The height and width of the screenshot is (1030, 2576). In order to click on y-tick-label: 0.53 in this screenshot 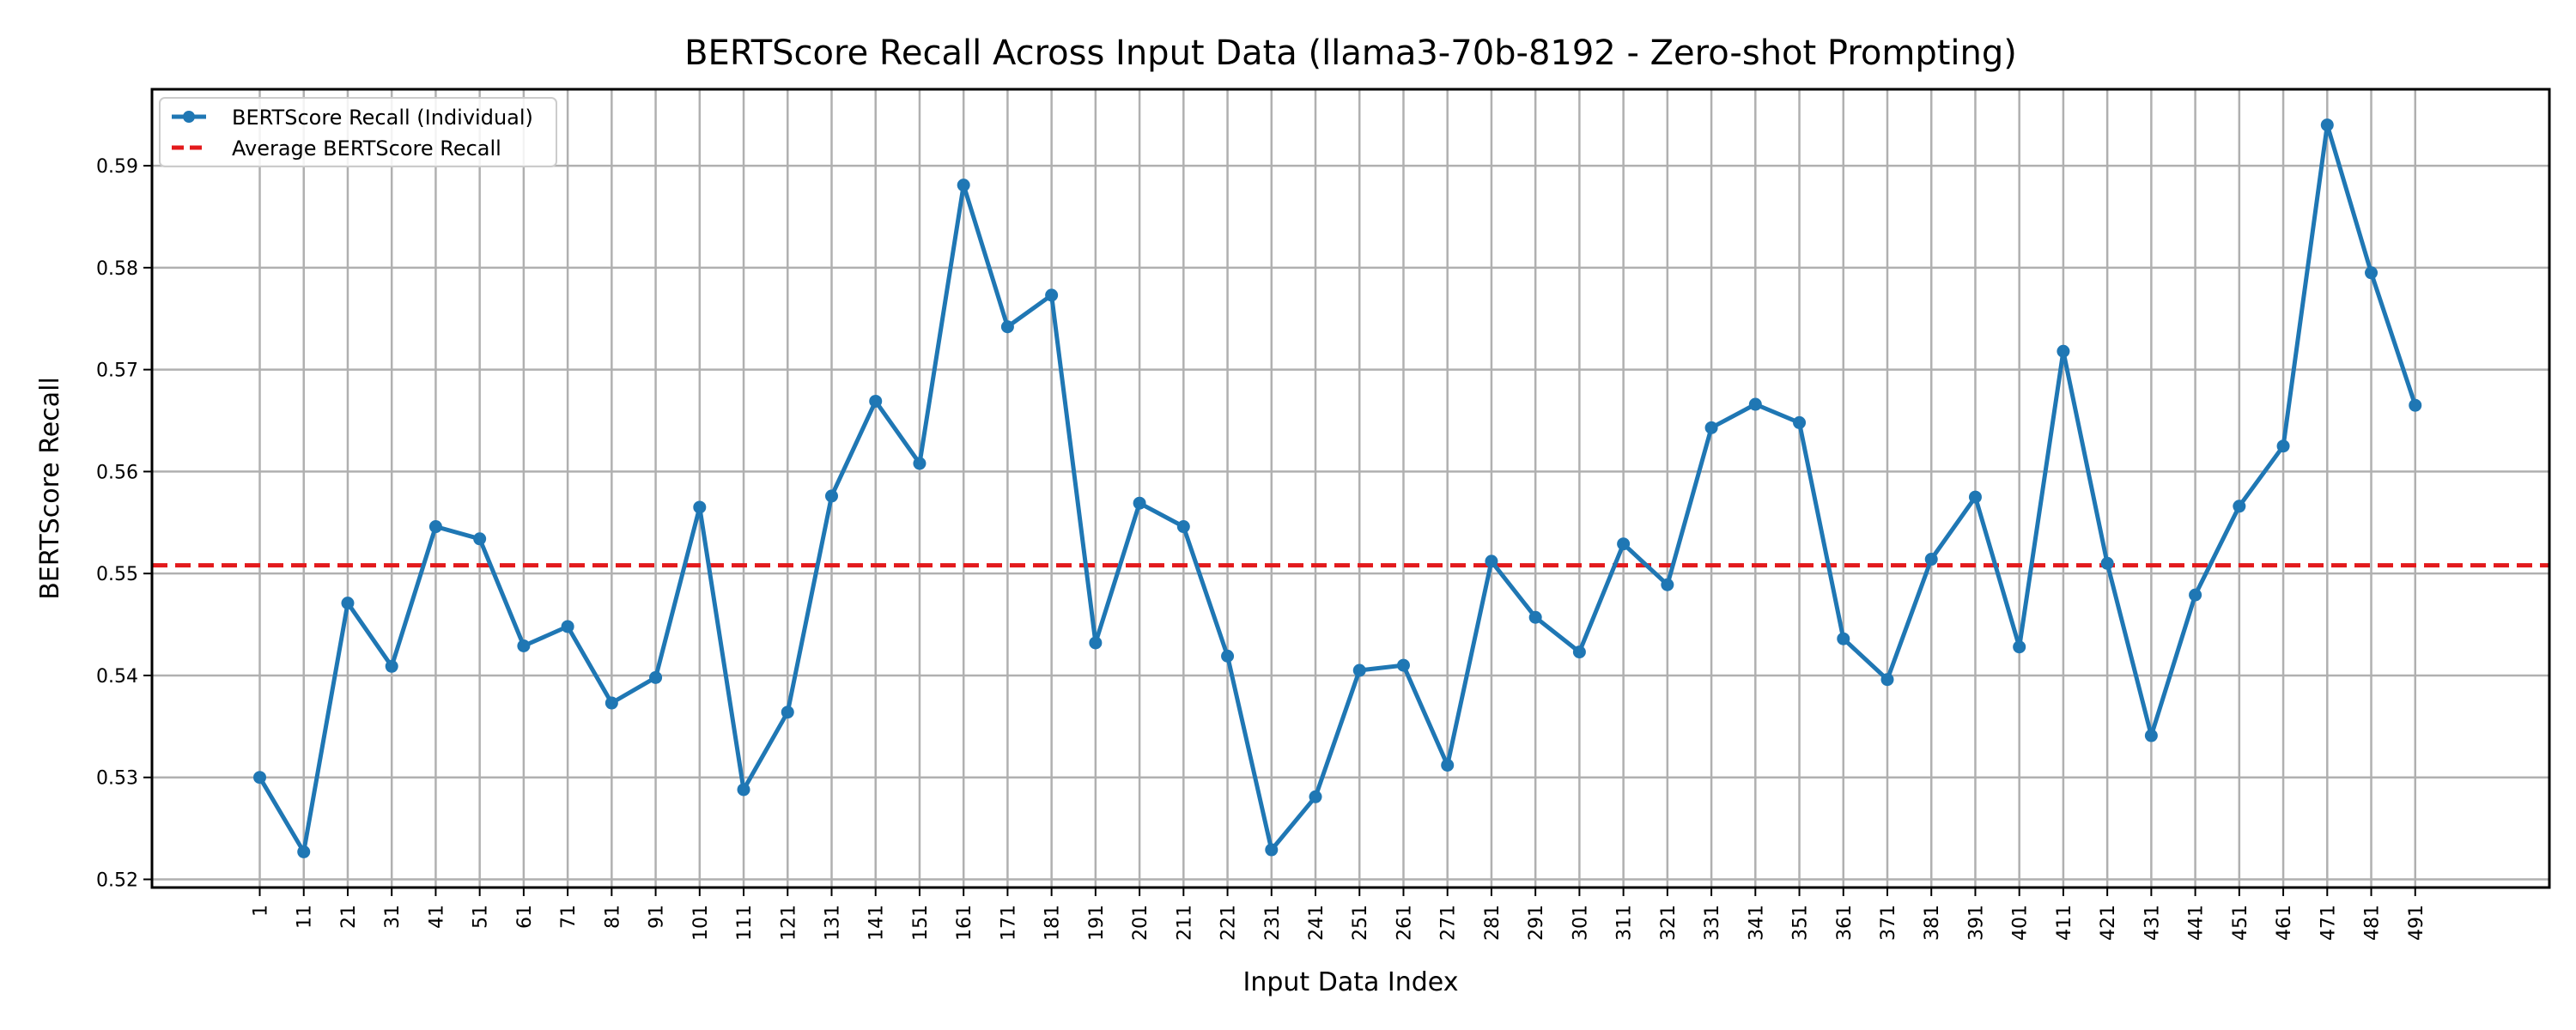, I will do `click(117, 779)`.